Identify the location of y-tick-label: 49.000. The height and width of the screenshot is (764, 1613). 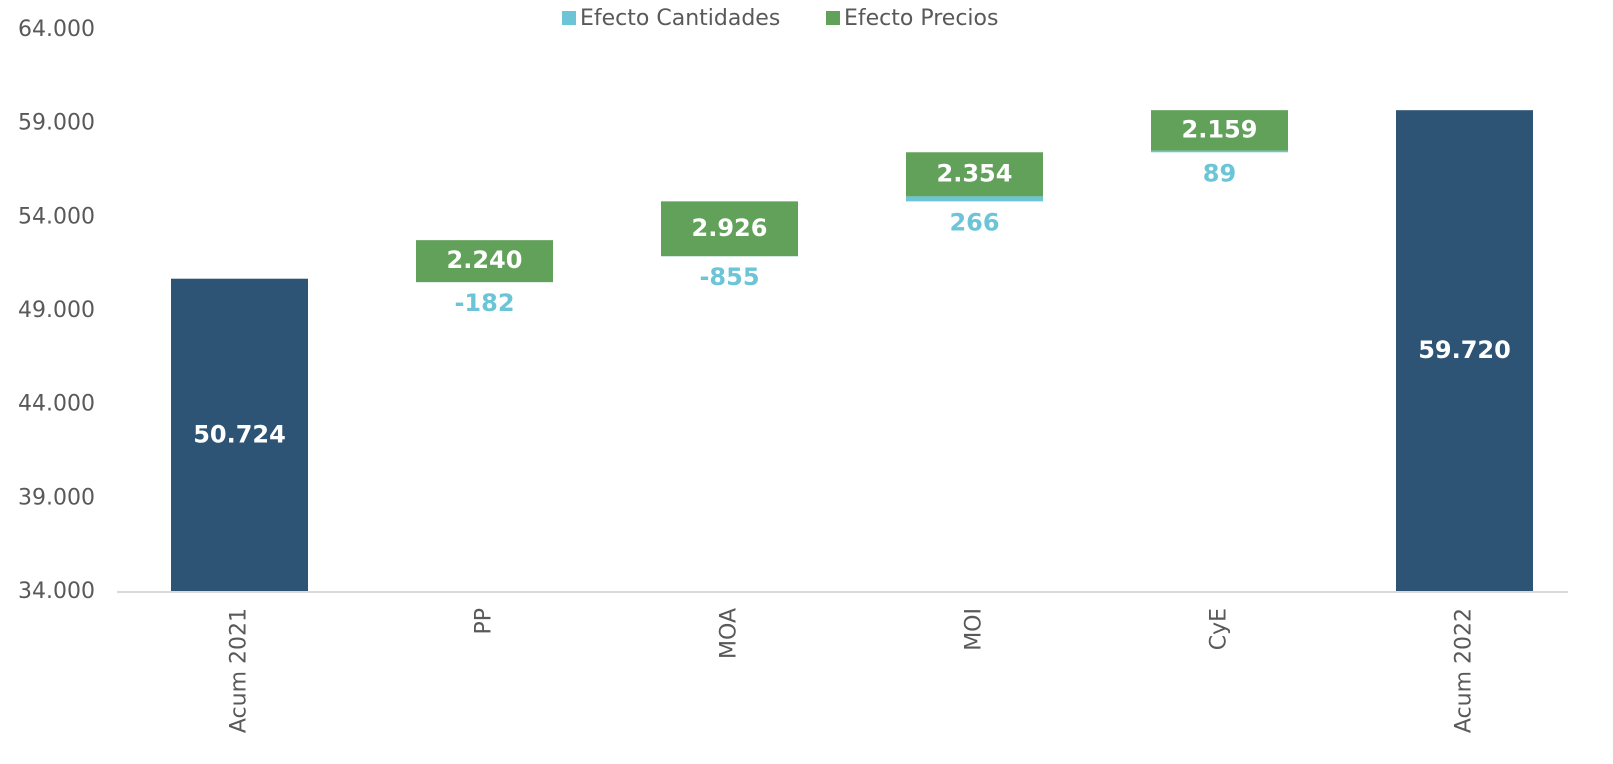
(56, 310).